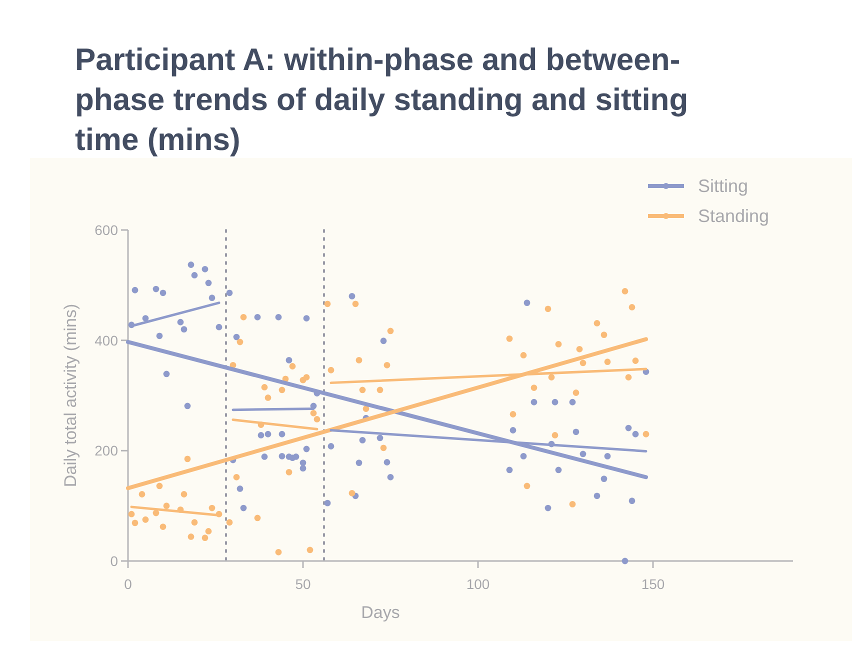  What do you see at coordinates (70, 396) in the screenshot?
I see `y-axis-title: Daily total activity (mins)` at bounding box center [70, 396].